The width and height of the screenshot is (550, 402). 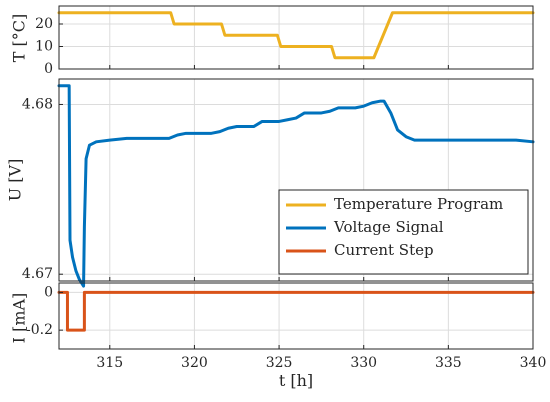 What do you see at coordinates (279, 363) in the screenshot?
I see `x-tick-label-2: 325` at bounding box center [279, 363].